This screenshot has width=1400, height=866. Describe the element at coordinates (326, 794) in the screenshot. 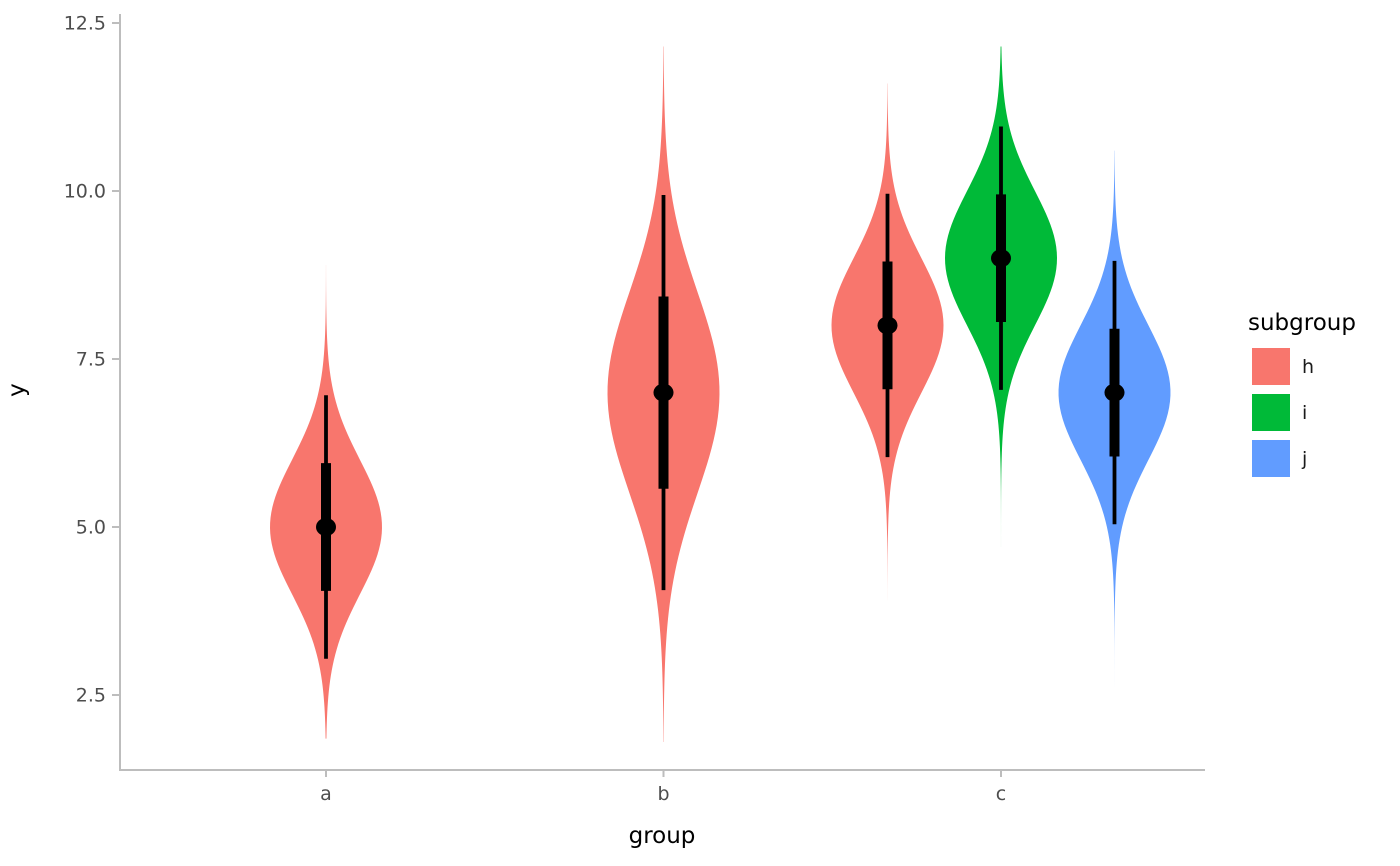

I see `x-tick-label: a` at that location.